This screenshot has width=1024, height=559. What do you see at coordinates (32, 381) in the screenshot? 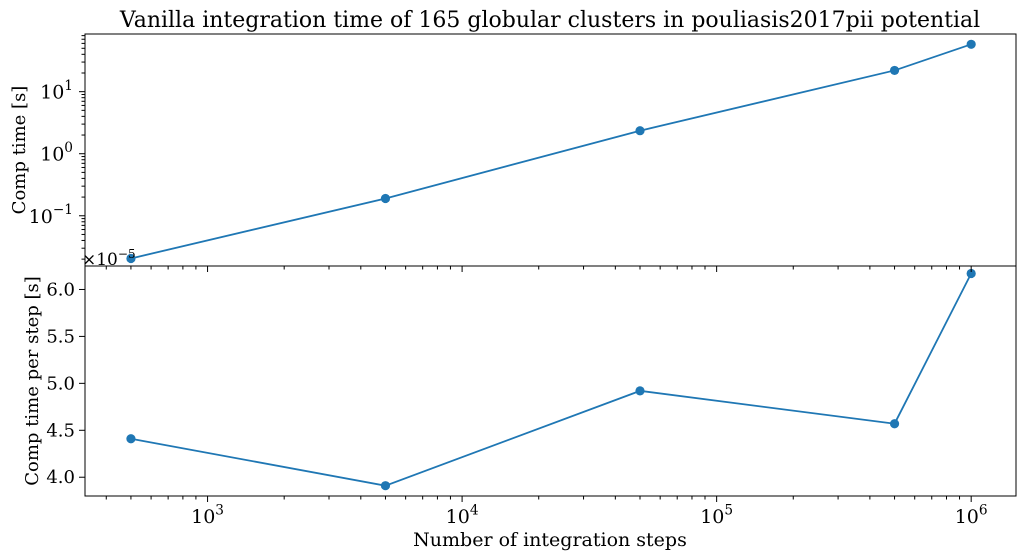
I see `bottom-y-axis-label: Comp time per step [s]` at bounding box center [32, 381].